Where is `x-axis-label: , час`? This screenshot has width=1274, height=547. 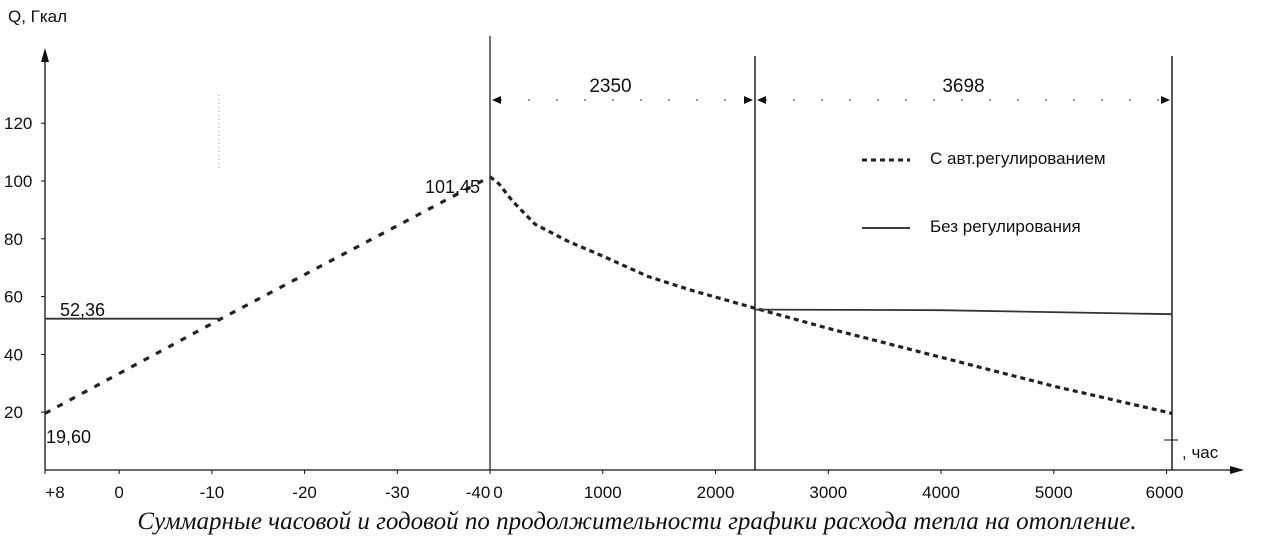
x-axis-label: , час is located at coordinates (1200, 452).